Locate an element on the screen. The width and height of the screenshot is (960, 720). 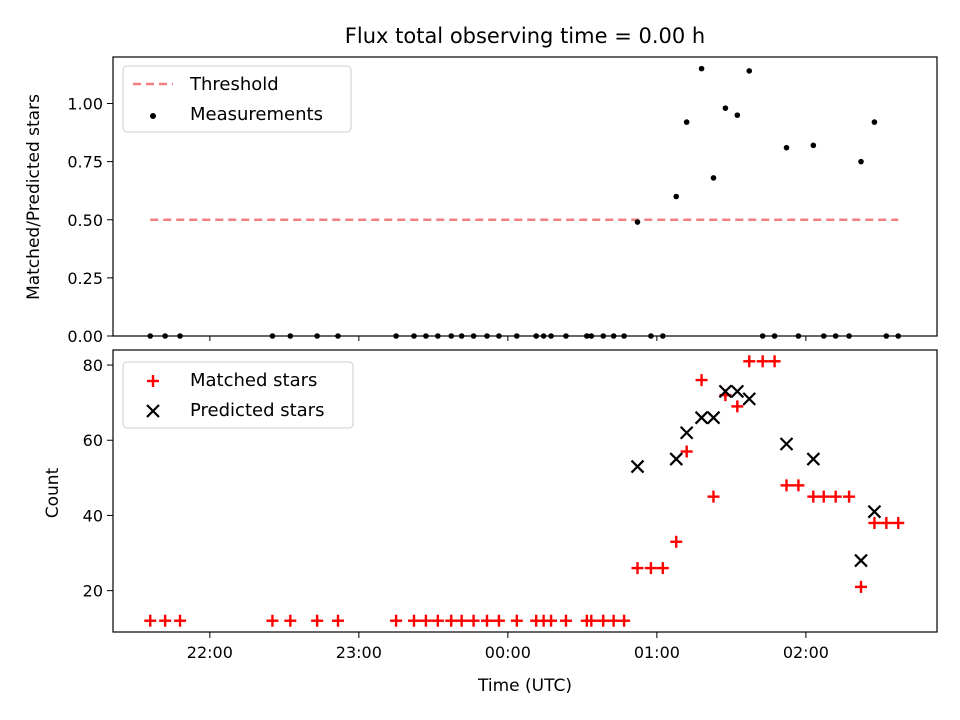
y-tick-label: 80 is located at coordinates (93, 365).